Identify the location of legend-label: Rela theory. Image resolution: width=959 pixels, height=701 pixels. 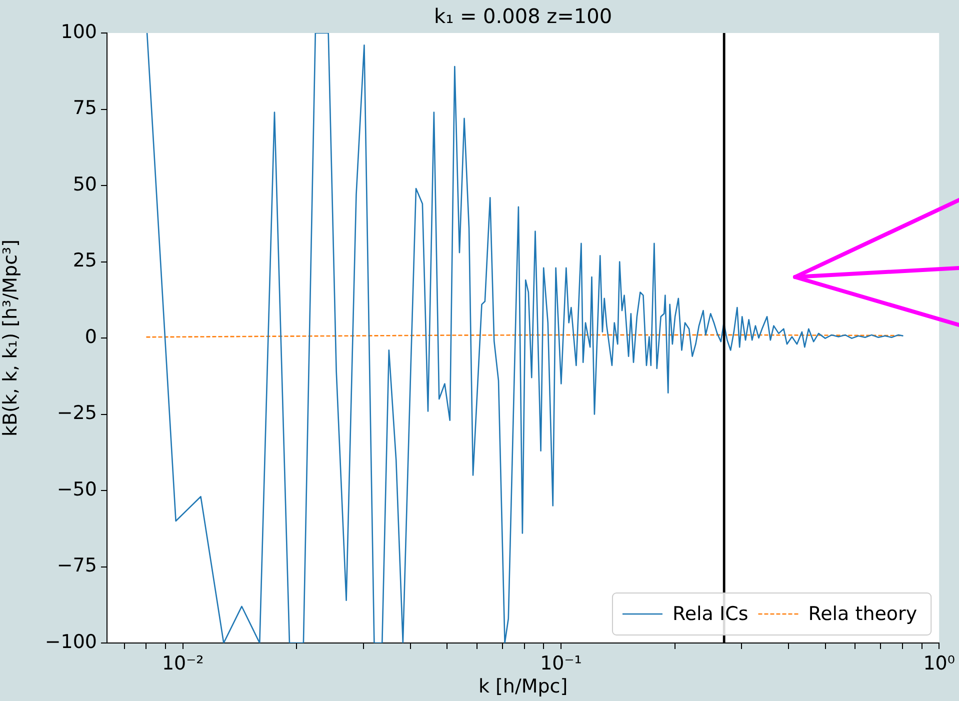
(863, 613).